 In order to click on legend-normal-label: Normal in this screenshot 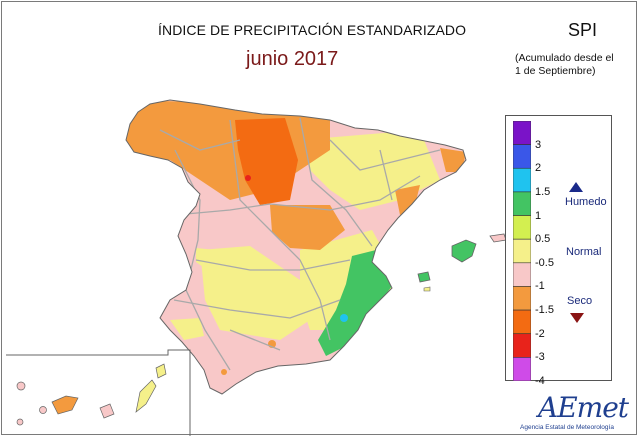, I will do `click(584, 252)`.